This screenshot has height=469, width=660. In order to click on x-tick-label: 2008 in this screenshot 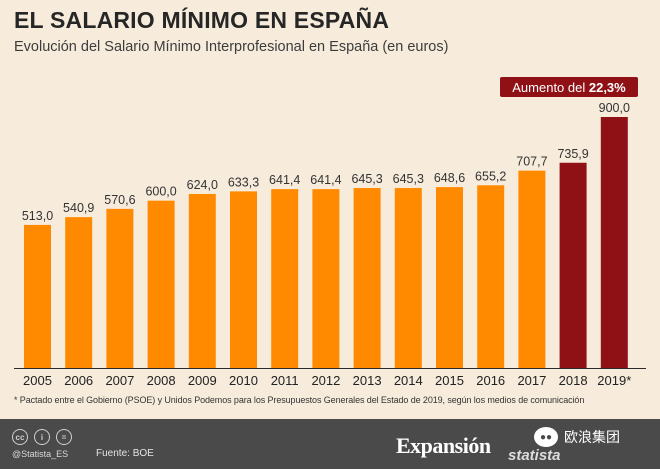, I will do `click(161, 380)`.